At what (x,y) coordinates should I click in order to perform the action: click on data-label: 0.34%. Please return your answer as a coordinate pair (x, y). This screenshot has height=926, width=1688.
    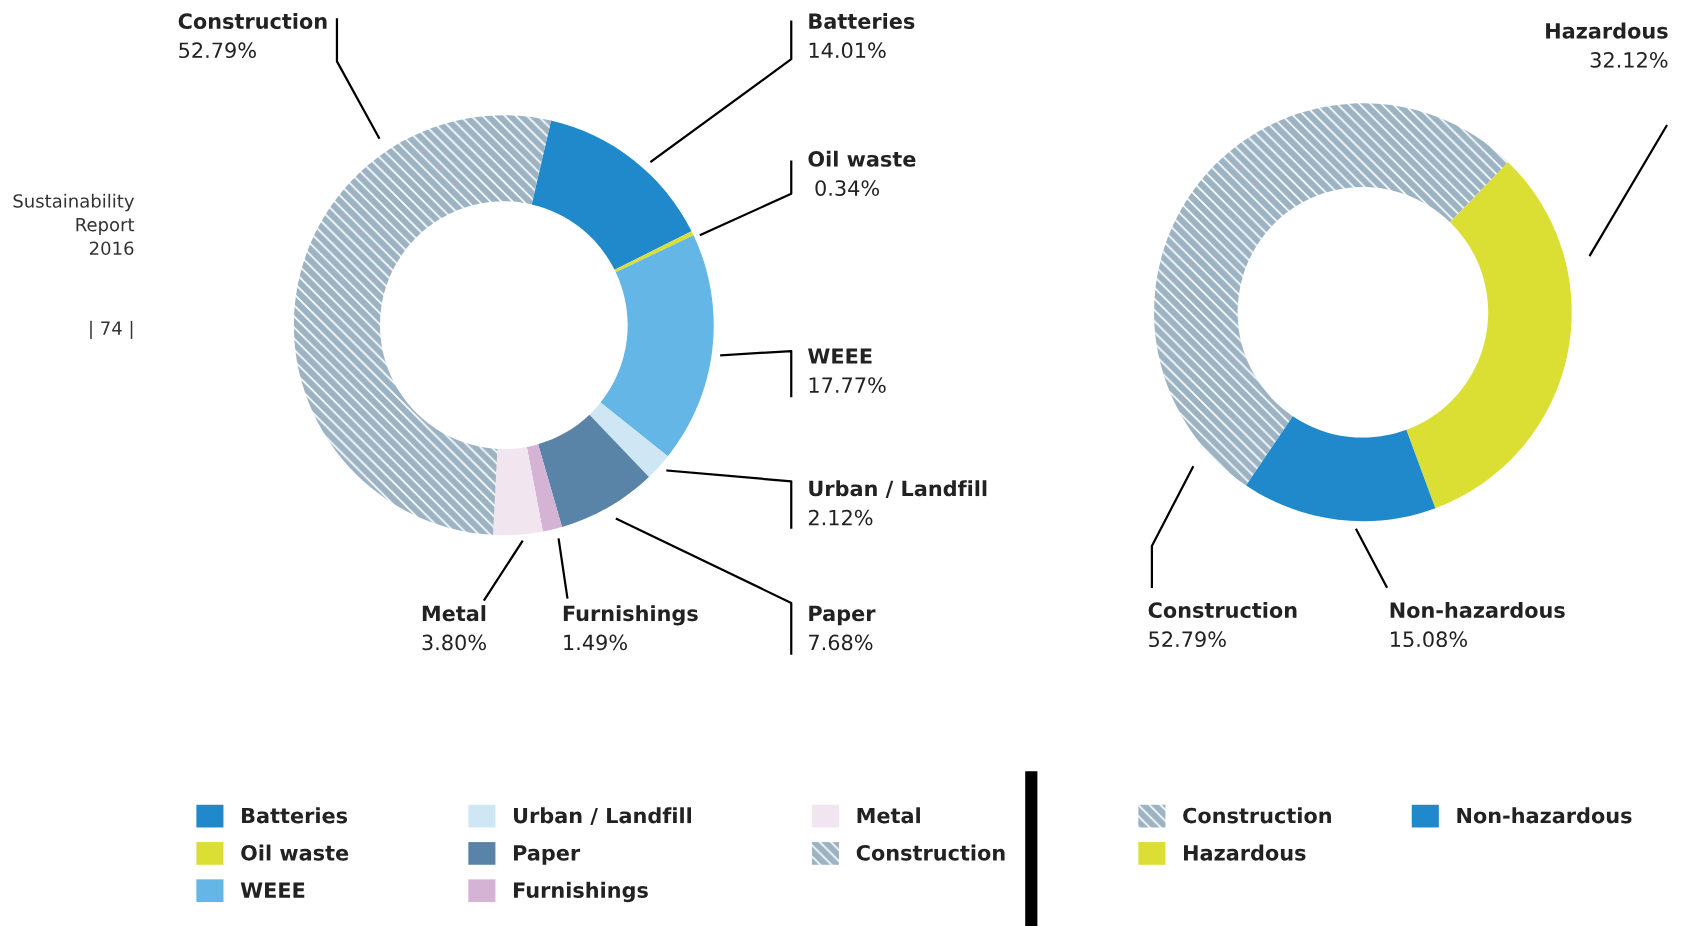
    Looking at the image, I should click on (847, 188).